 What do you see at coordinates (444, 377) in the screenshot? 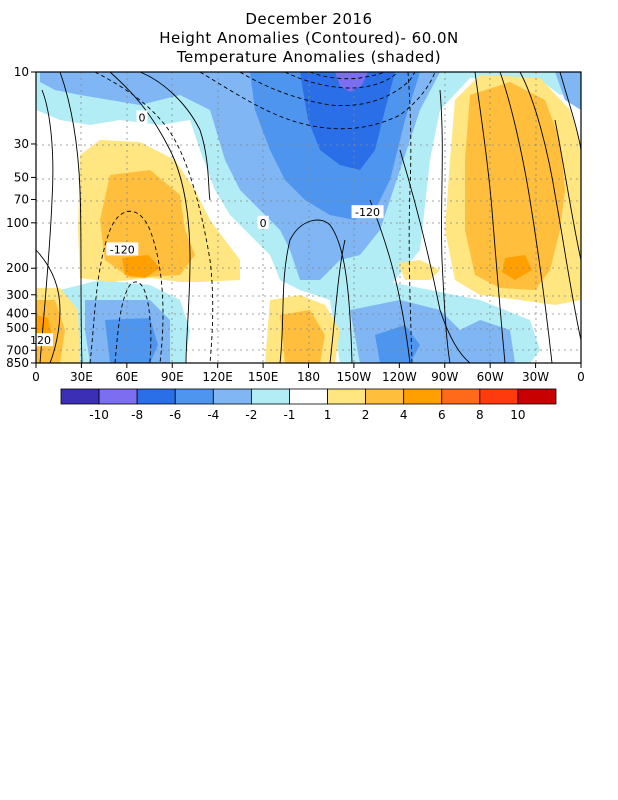
I see `x-tick-label: 90W` at bounding box center [444, 377].